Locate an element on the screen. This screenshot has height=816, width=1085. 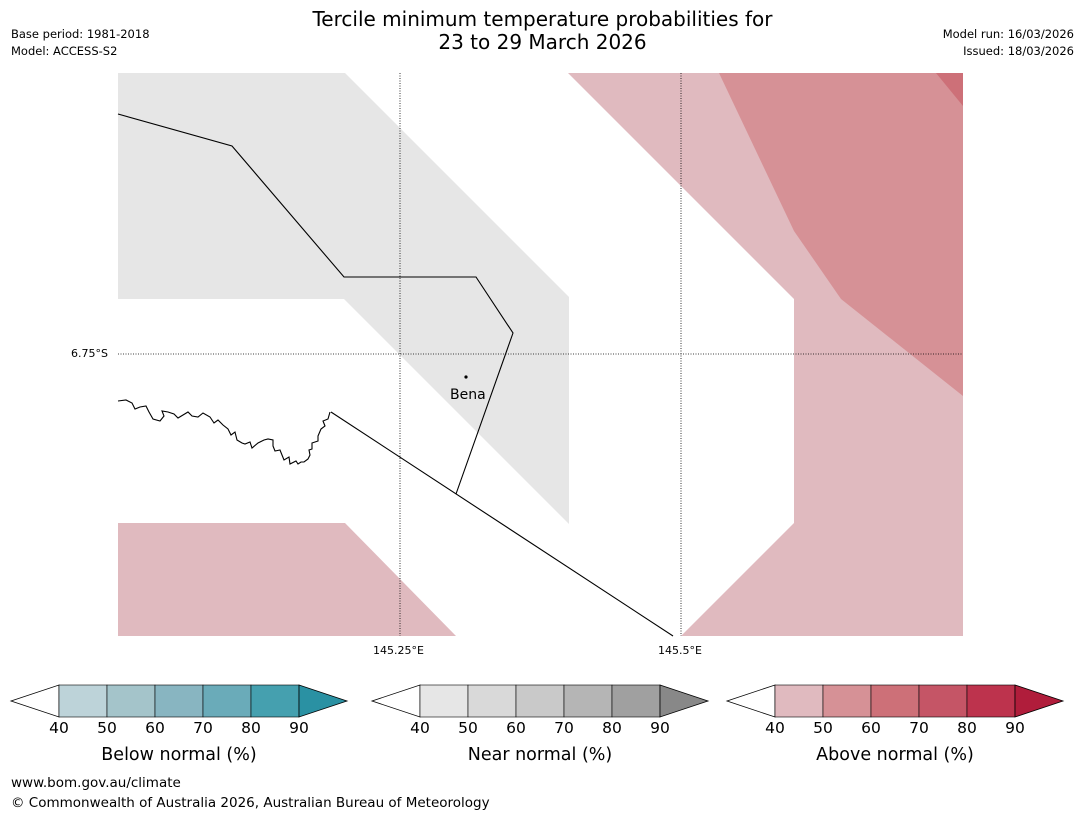
colorbar-above-tick: 90 is located at coordinates (1015, 728).